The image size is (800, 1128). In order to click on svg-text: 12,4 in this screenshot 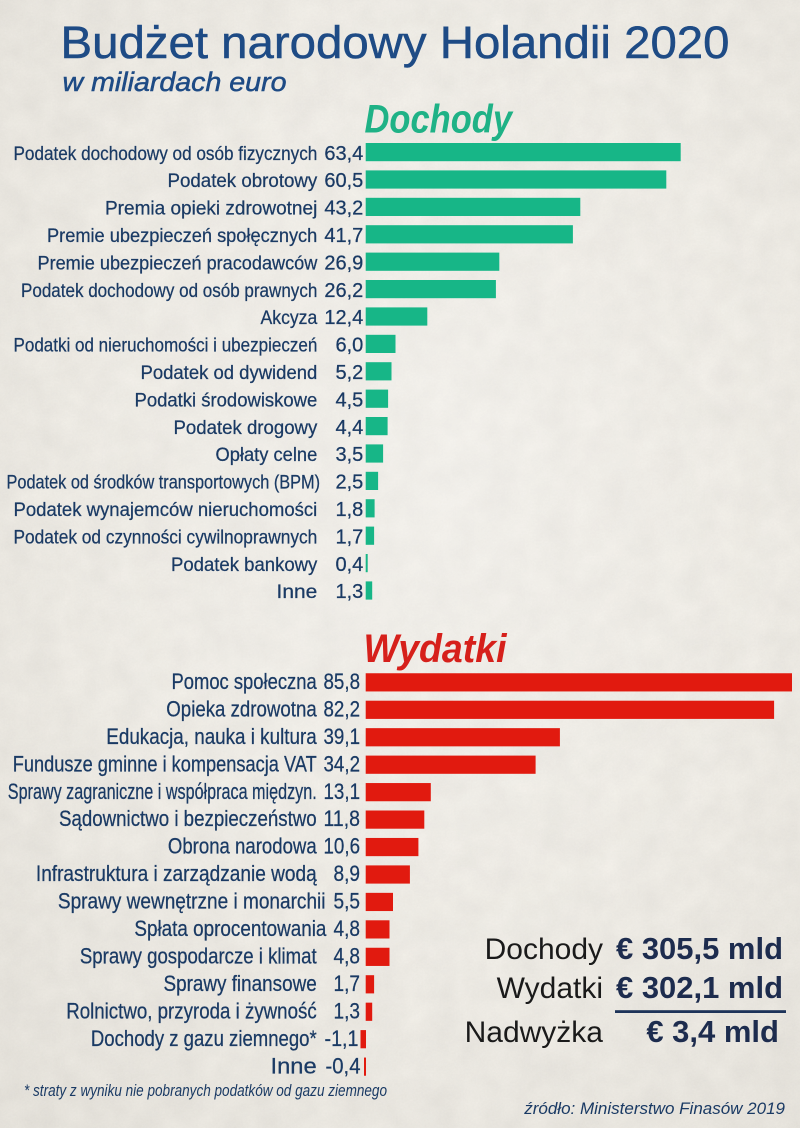, I will do `click(343, 318)`.